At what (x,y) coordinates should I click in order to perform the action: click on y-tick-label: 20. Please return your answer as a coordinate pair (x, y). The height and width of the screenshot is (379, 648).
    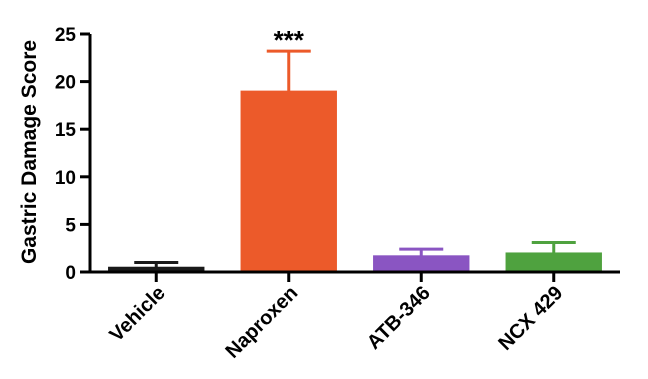
    Looking at the image, I should click on (65, 83).